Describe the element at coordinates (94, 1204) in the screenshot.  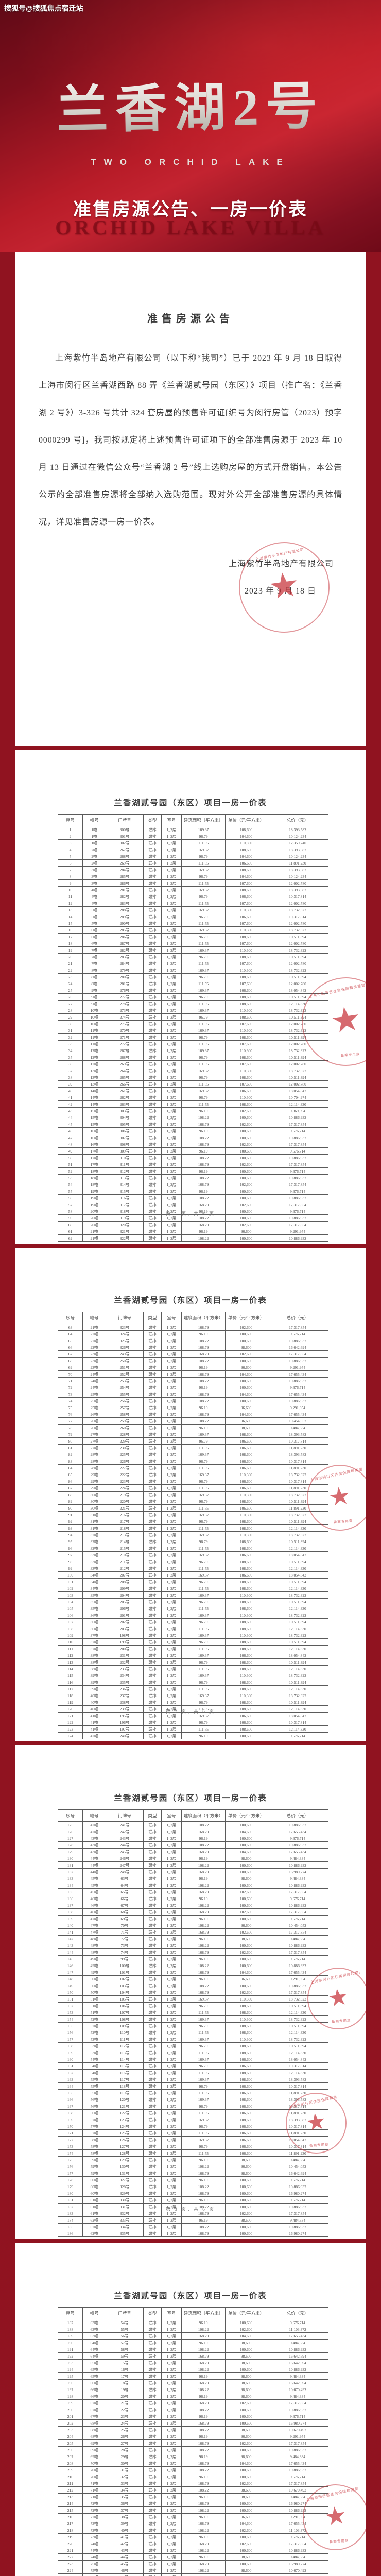
I see `cell-building: 19幢` at that location.